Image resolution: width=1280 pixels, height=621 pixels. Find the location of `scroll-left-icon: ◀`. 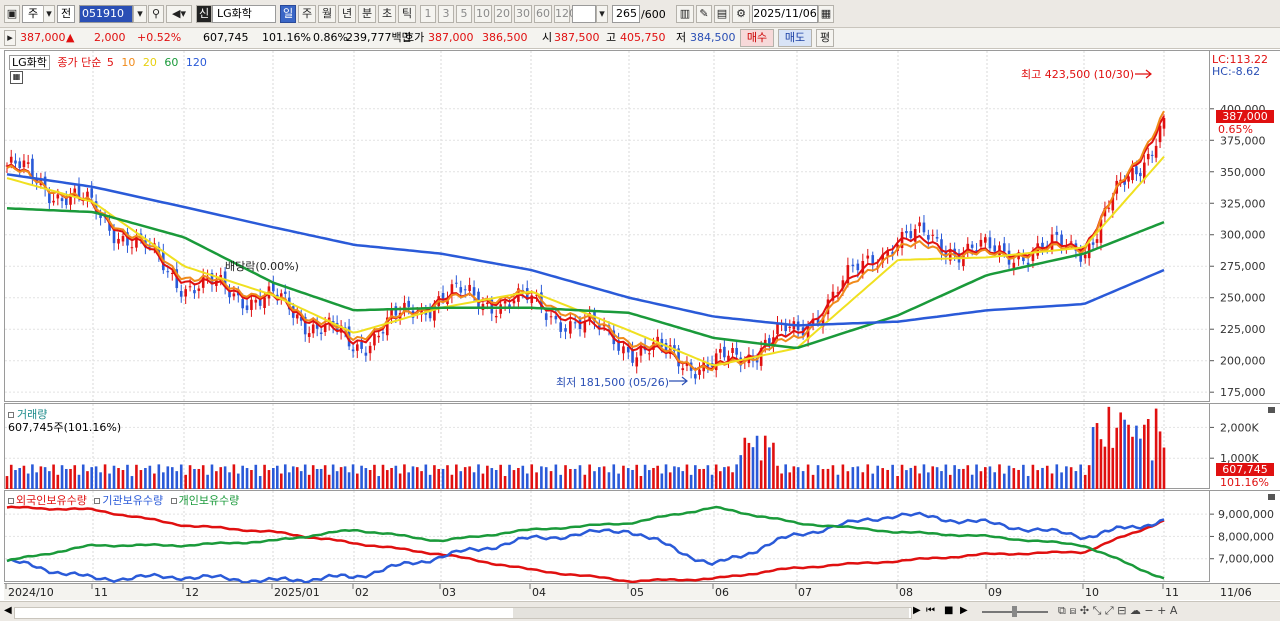

scroll-left-icon: ◀ is located at coordinates (8, 610).